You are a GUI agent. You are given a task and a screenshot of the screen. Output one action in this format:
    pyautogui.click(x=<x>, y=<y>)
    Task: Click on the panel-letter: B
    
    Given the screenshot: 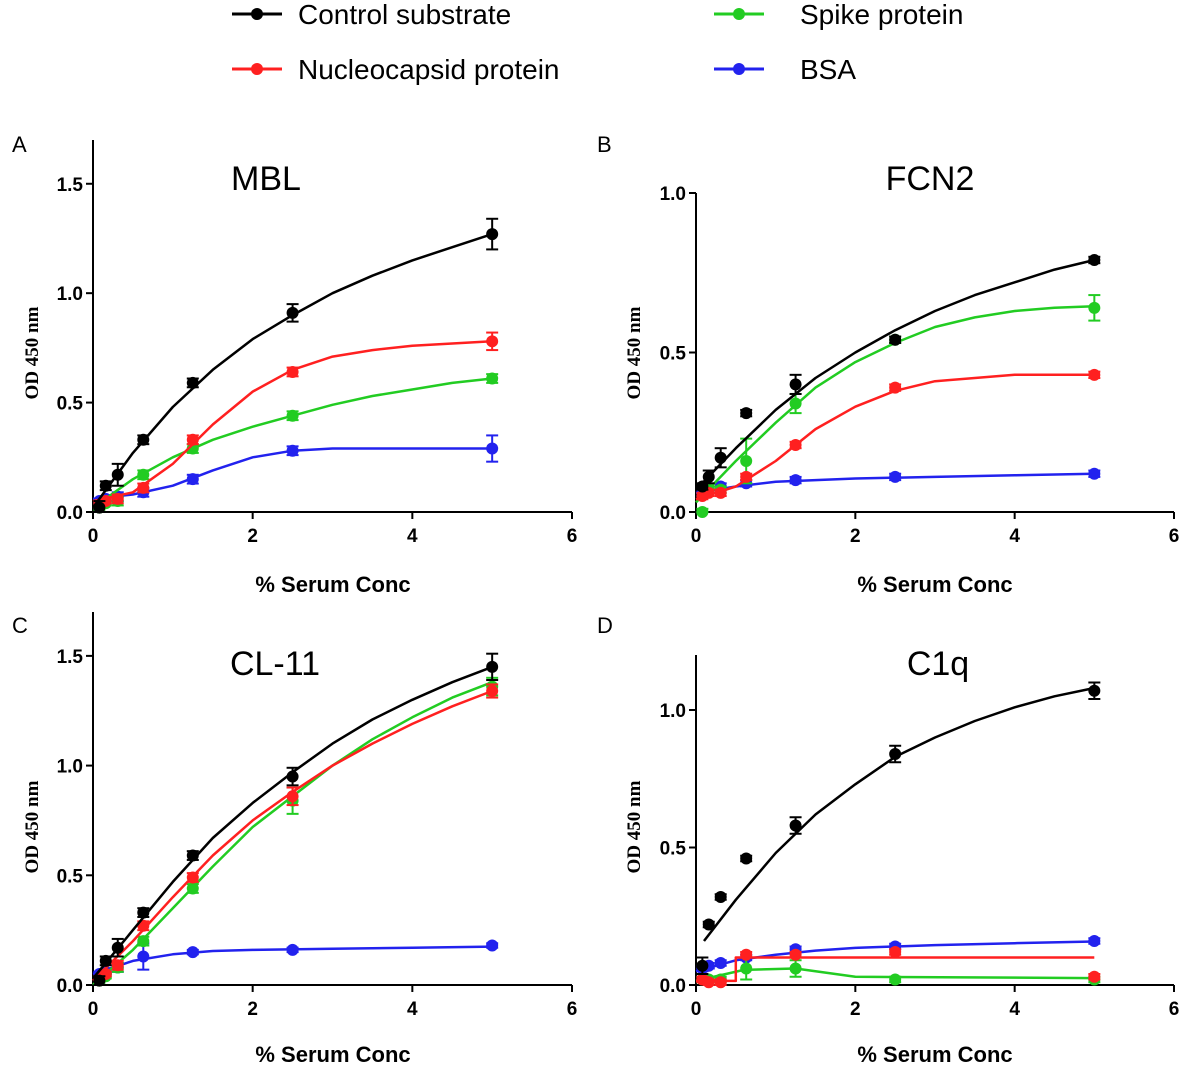 What is the action you would take?
    pyautogui.click(x=604, y=144)
    